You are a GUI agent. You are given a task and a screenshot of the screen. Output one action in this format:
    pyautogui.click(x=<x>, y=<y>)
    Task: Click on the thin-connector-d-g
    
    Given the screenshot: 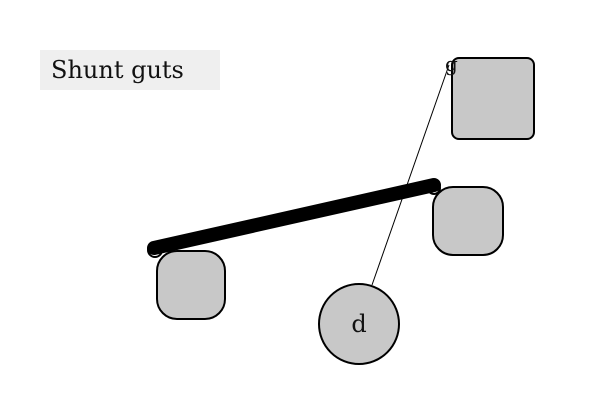 What is the action you would take?
    pyautogui.click(x=410, y=175)
    